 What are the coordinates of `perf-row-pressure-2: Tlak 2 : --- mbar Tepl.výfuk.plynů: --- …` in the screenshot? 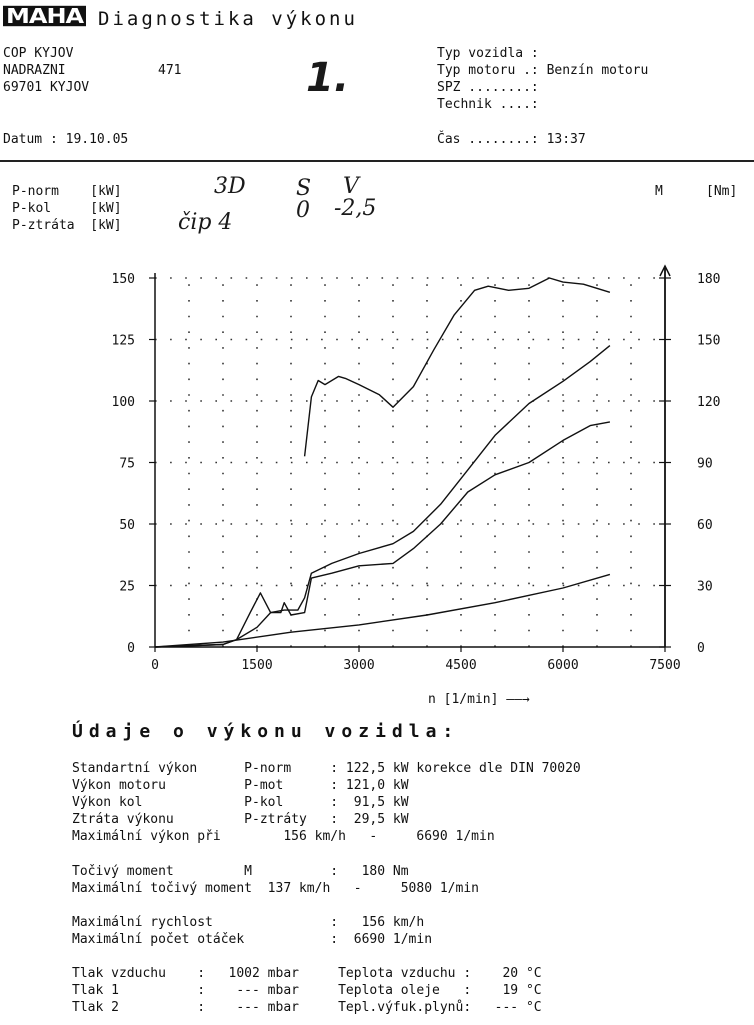 It's located at (307, 1007).